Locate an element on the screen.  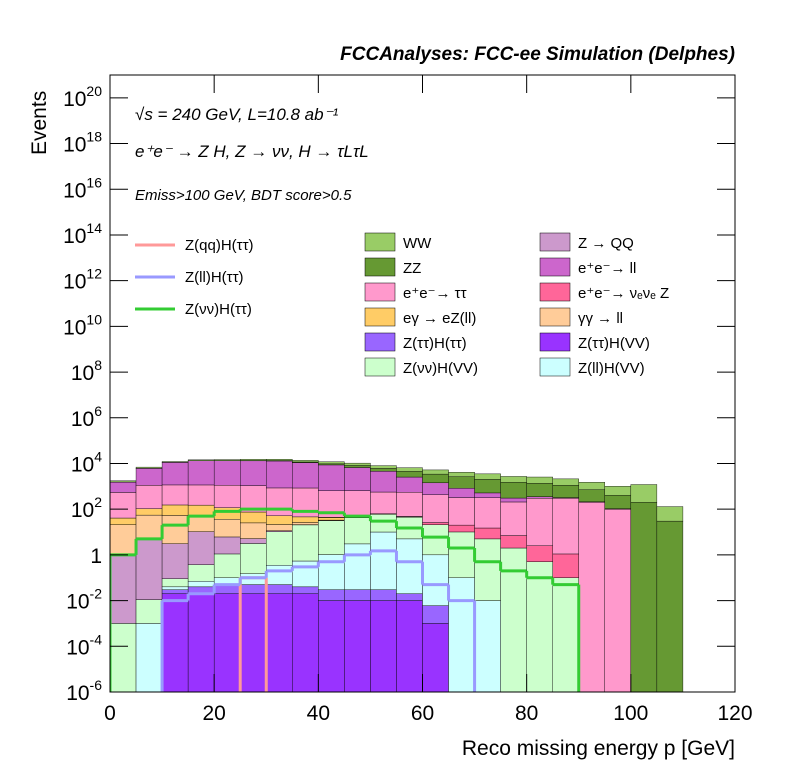
chart-title: FCCAnalyses: FCC-ee Simulation (Delphes) is located at coordinates (537, 54).